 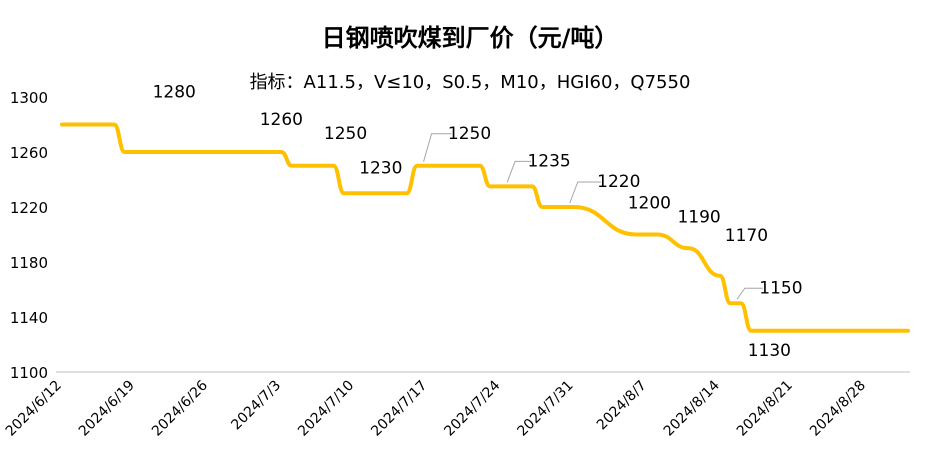 What do you see at coordinates (769, 351) in the screenshot?
I see `data-label: 1130` at bounding box center [769, 351].